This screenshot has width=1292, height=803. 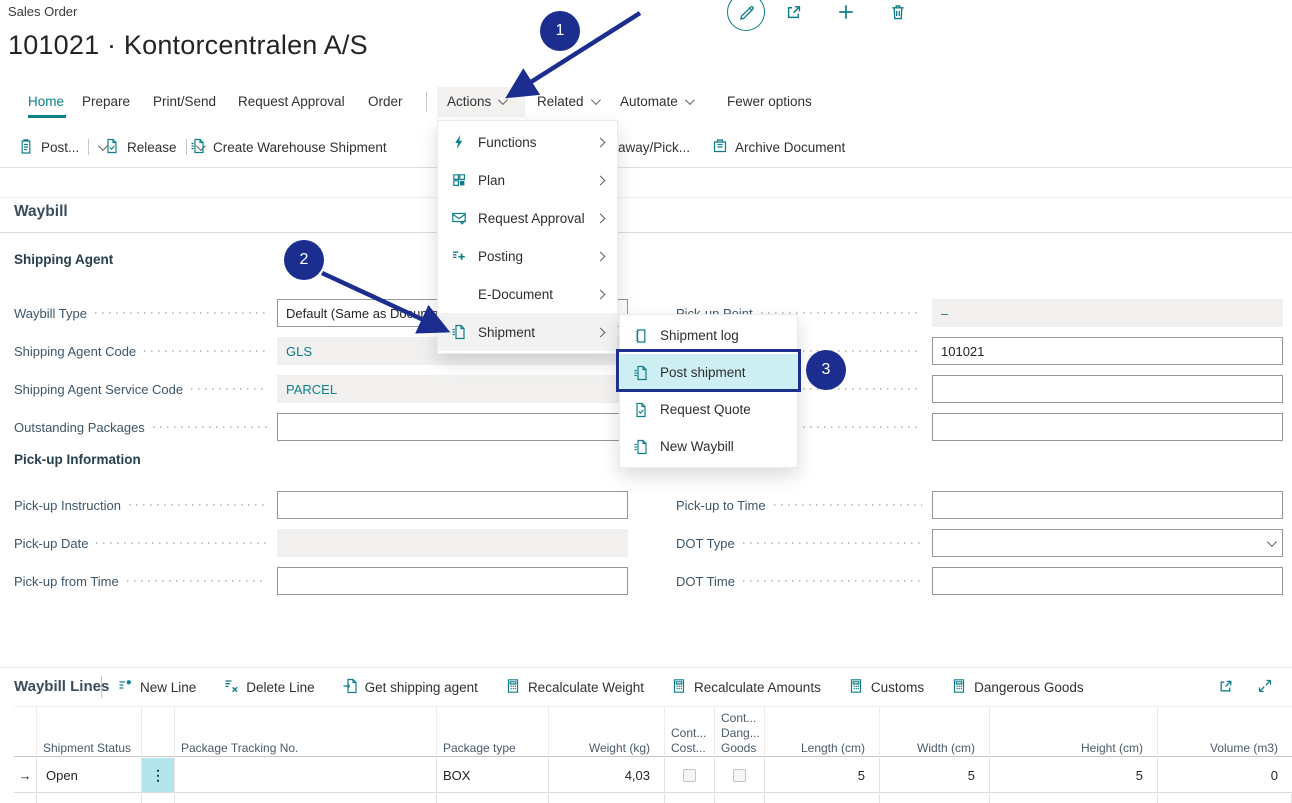 What do you see at coordinates (426, 102) in the screenshot?
I see `tab-separator` at bounding box center [426, 102].